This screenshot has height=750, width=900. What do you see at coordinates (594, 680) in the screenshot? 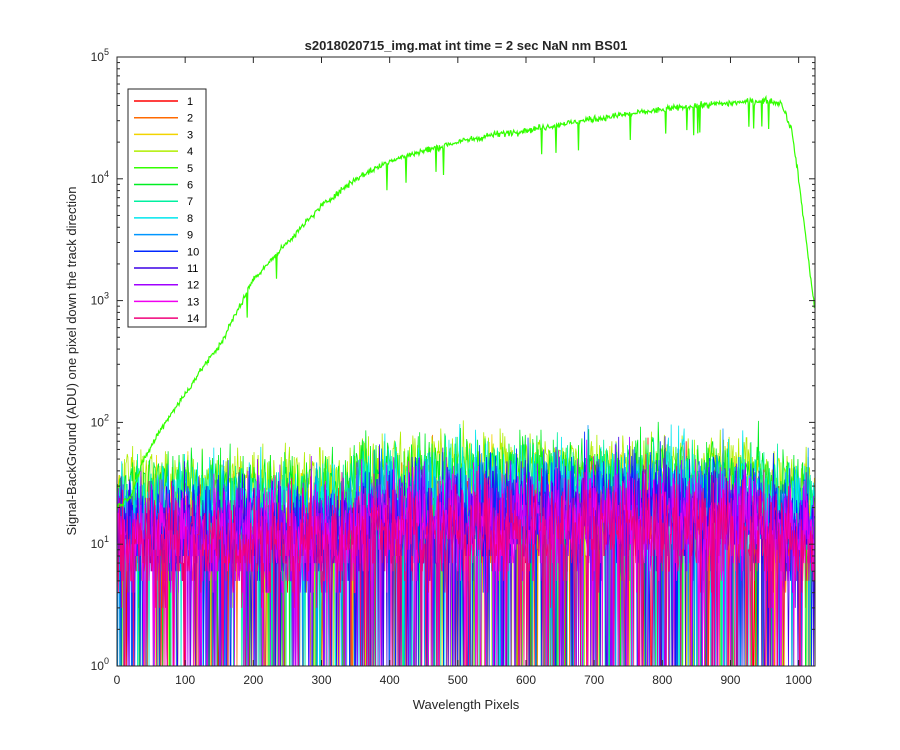
I see `x-tick-label: 700` at bounding box center [594, 680].